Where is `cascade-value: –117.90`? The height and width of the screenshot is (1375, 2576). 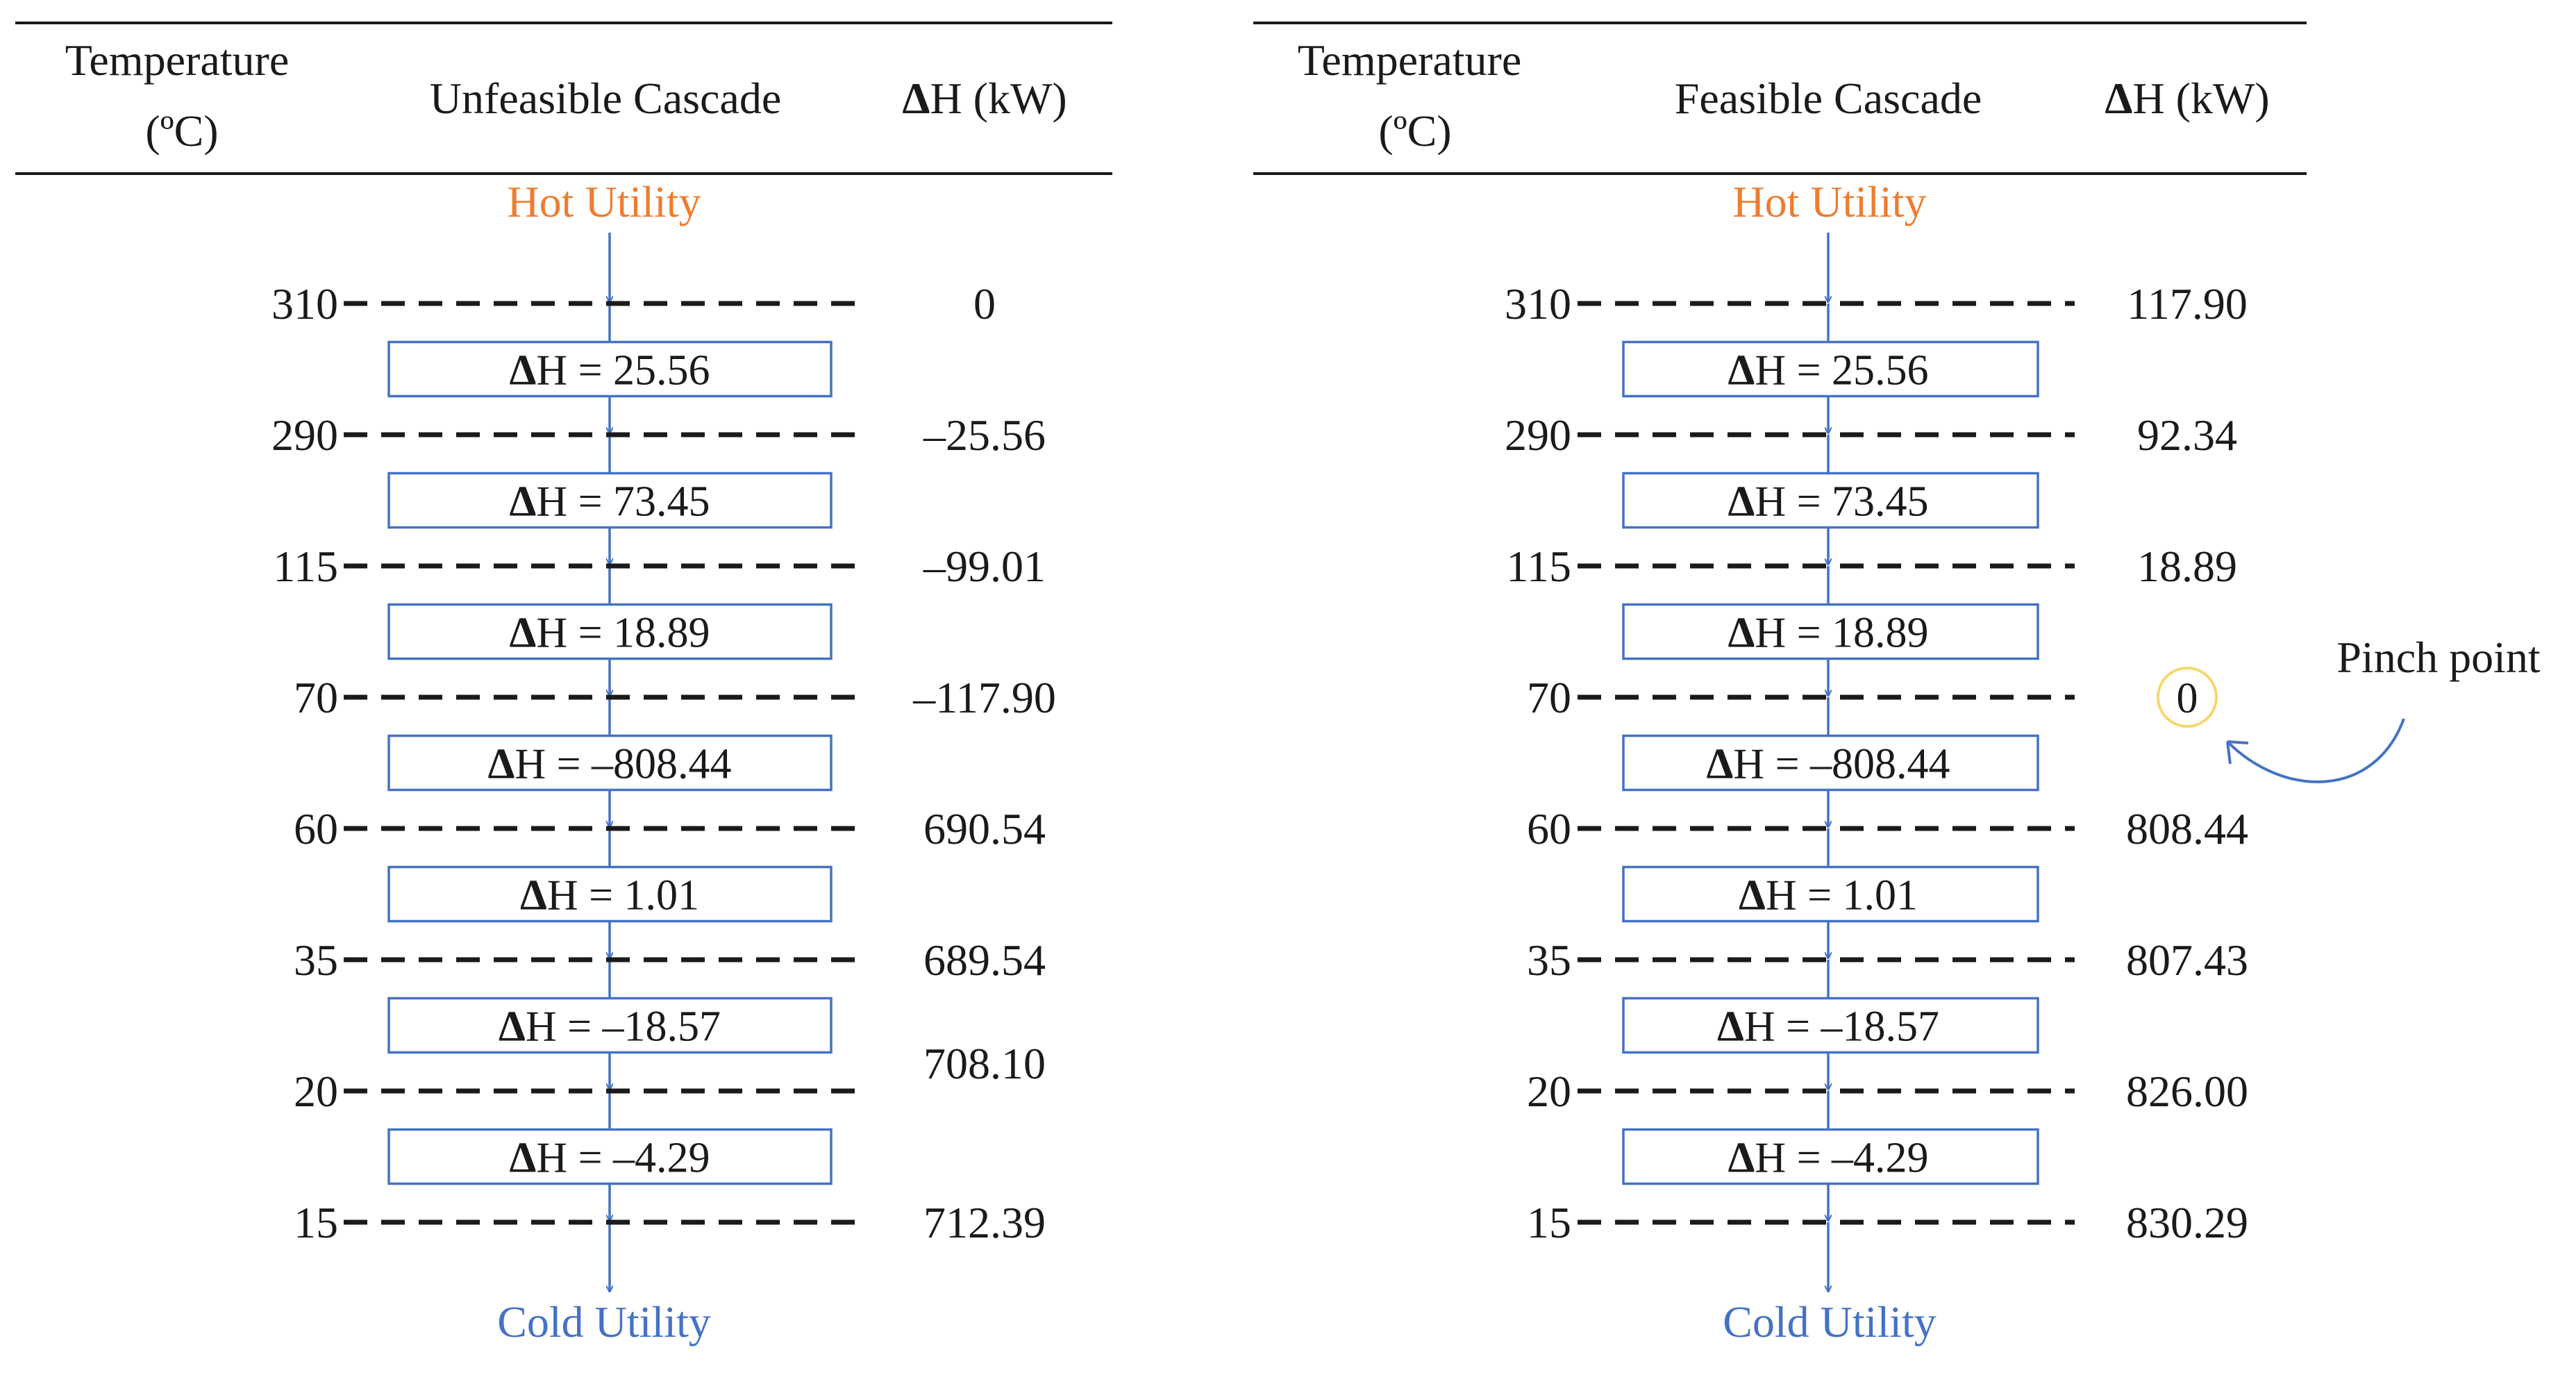
cascade-value: –117.90 is located at coordinates (984, 697).